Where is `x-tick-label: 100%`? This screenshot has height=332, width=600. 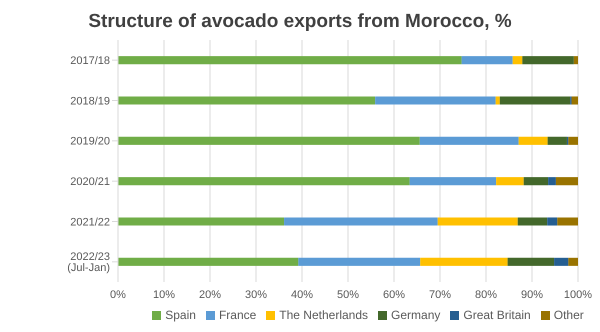
x-tick-label: 100% is located at coordinates (578, 294).